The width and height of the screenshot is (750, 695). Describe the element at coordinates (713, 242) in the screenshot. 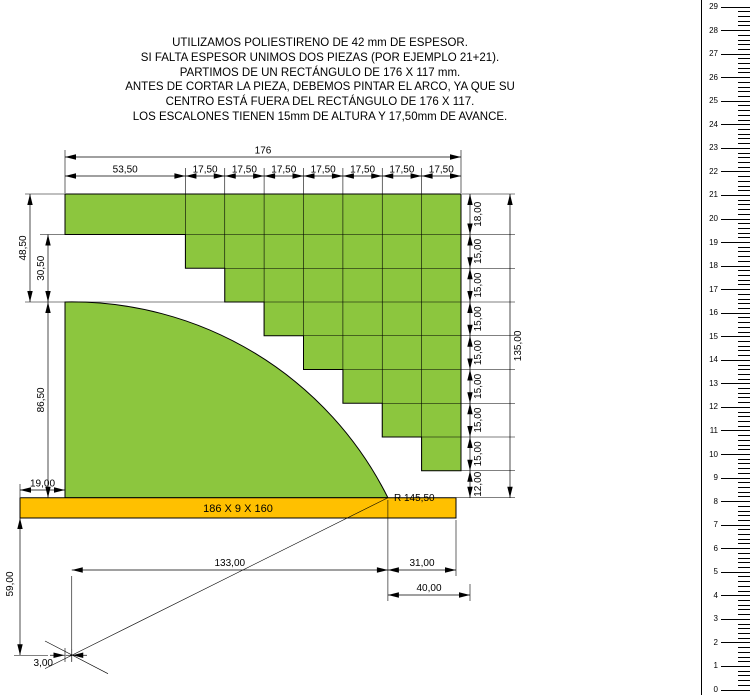

I see `ruler-number: 19` at that location.